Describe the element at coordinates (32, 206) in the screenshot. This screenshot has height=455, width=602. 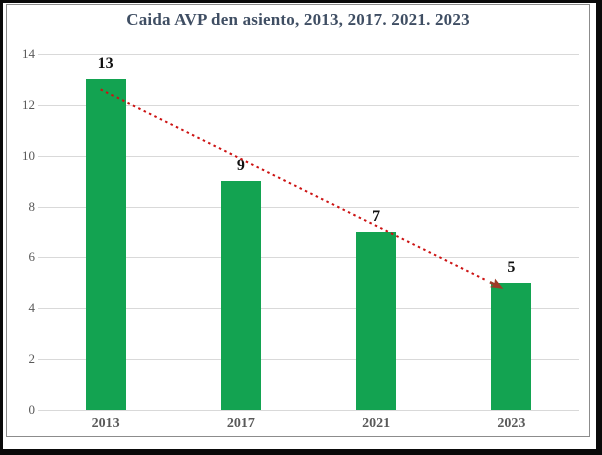
I see `y-axis-tick-label: 8` at that location.